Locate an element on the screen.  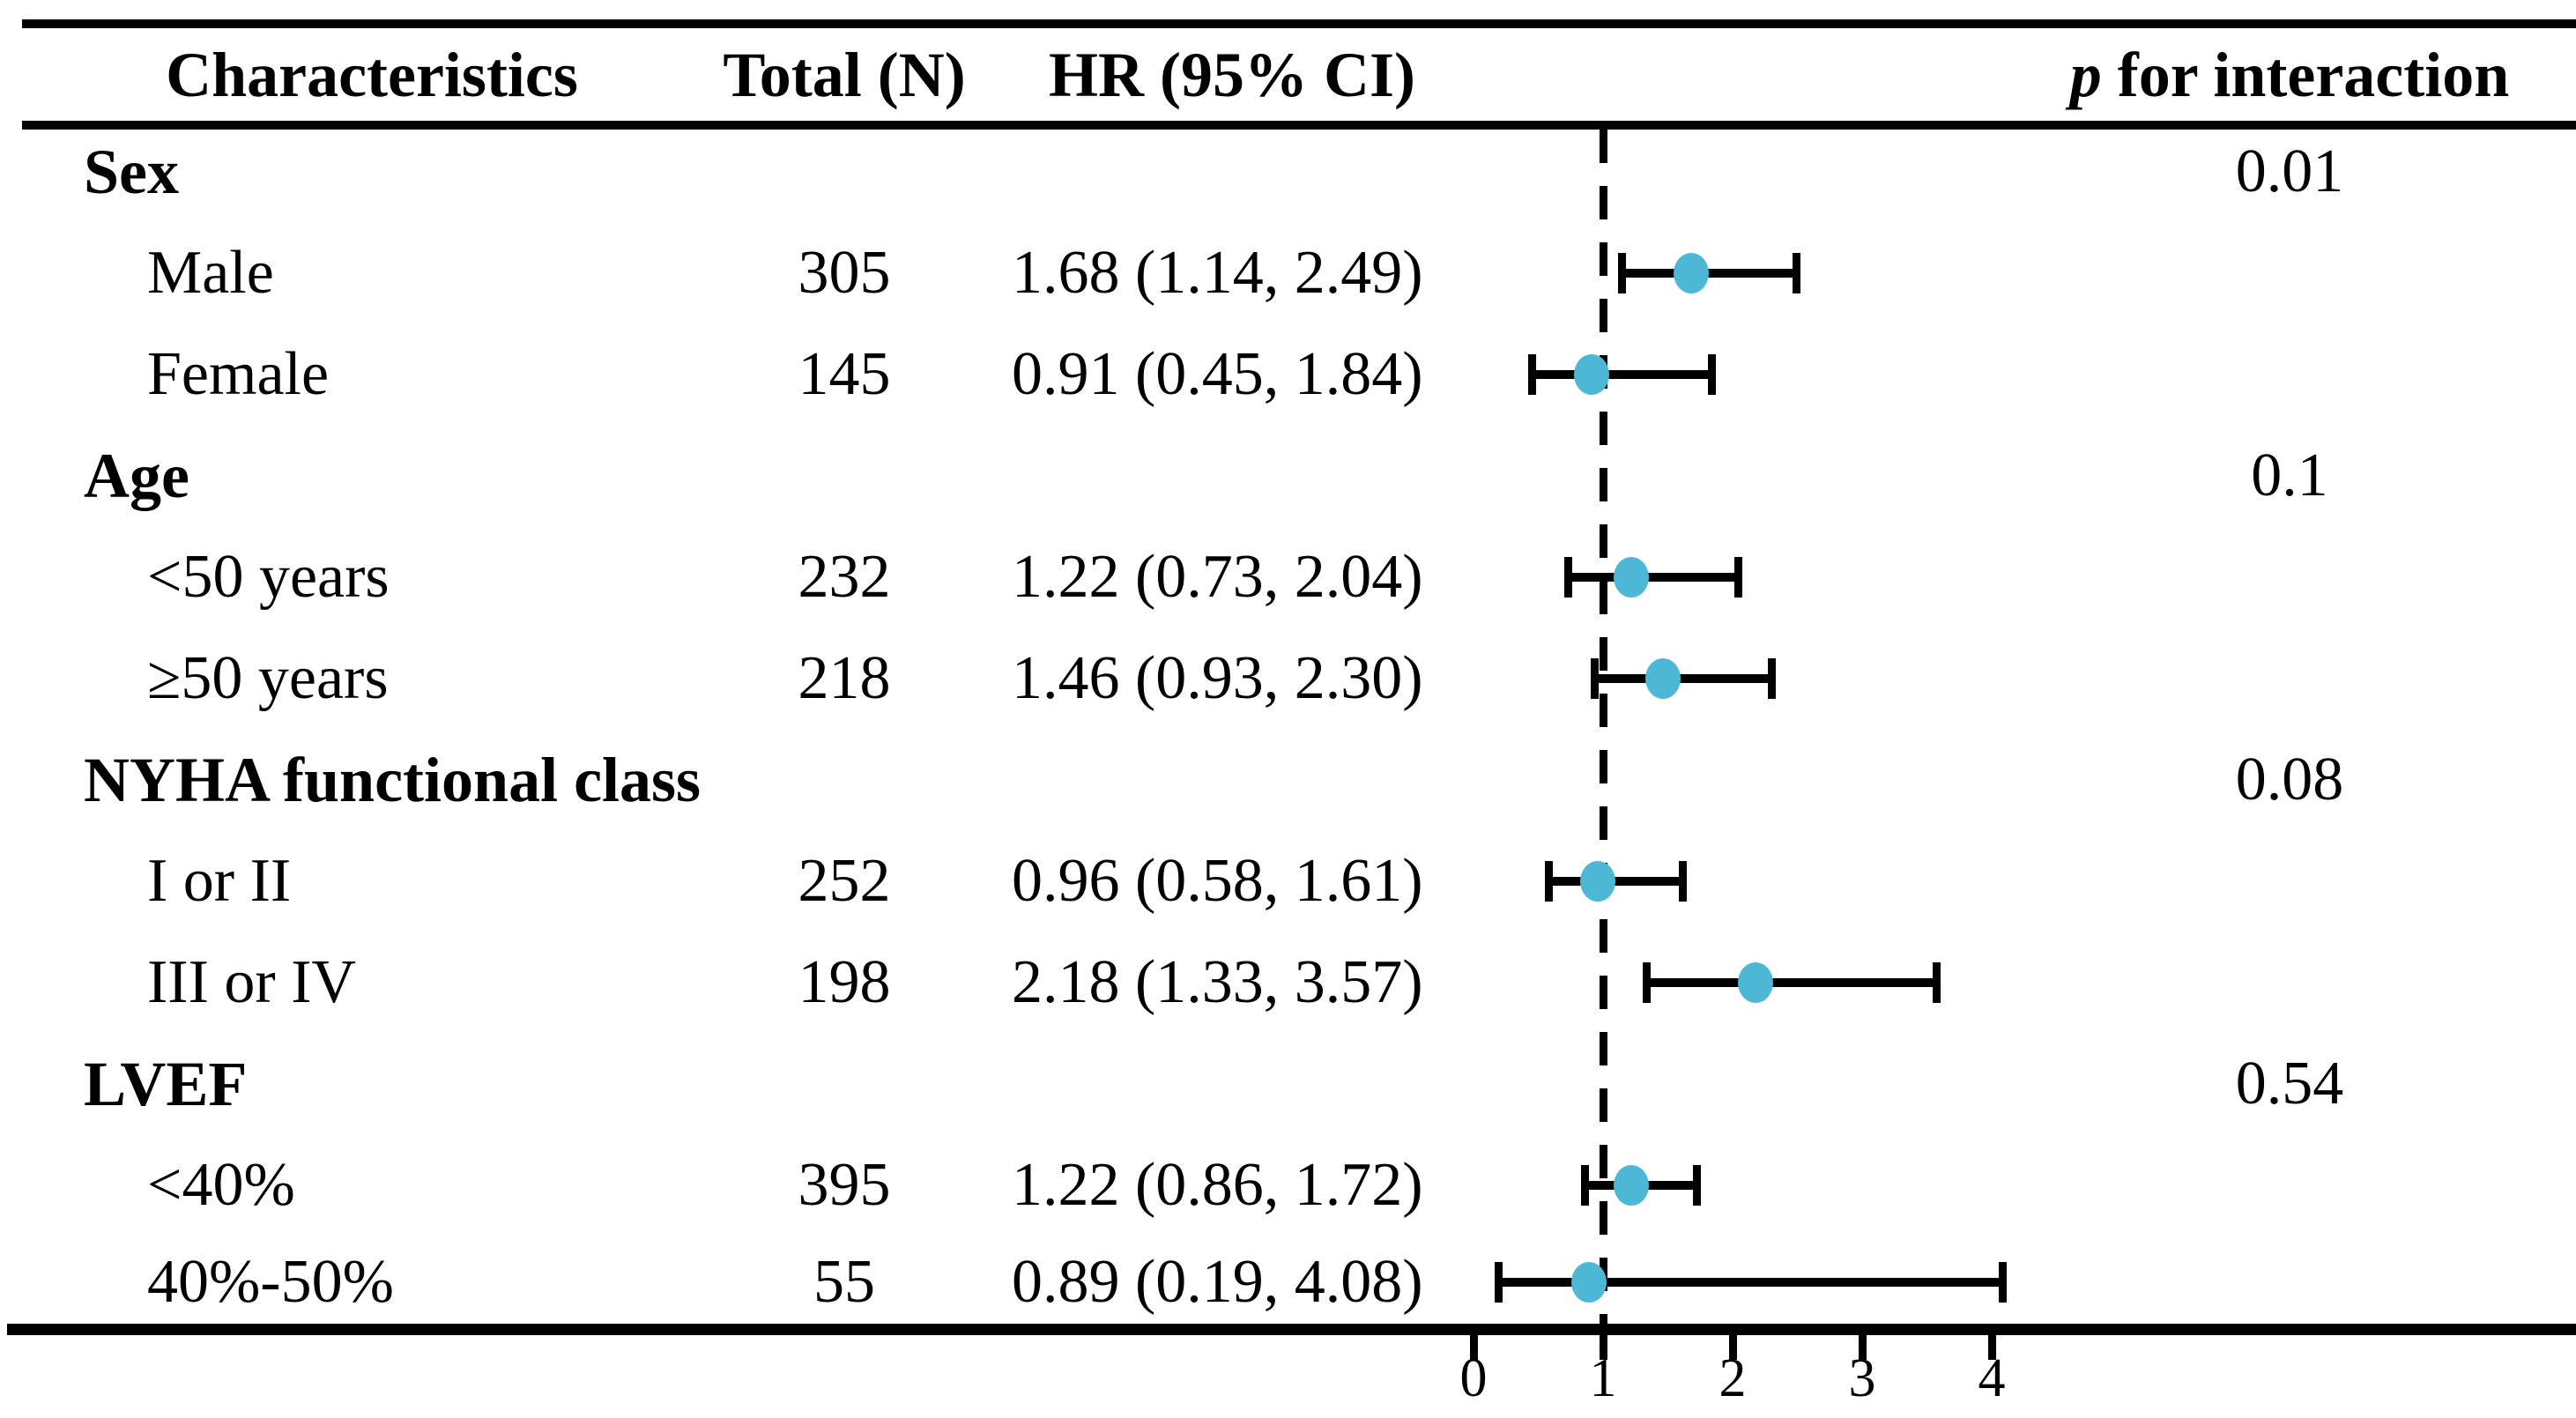
p-interaction-value: 0.08 is located at coordinates (2289, 779).